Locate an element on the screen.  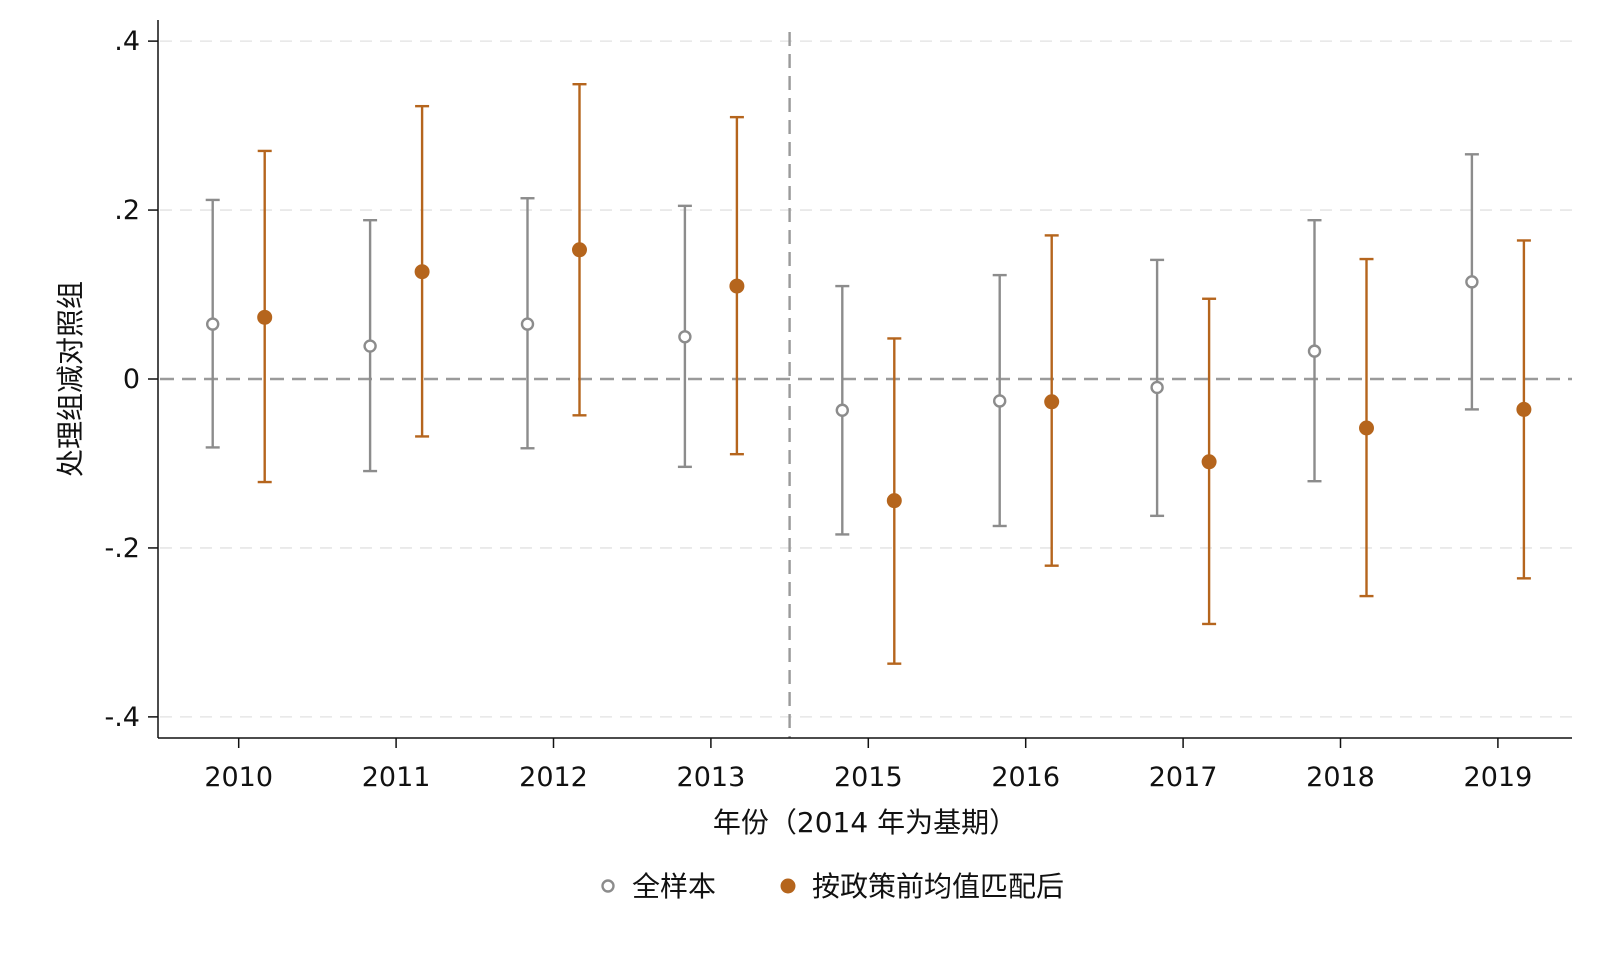
y-tick-label: 0 is located at coordinates (131, 379).